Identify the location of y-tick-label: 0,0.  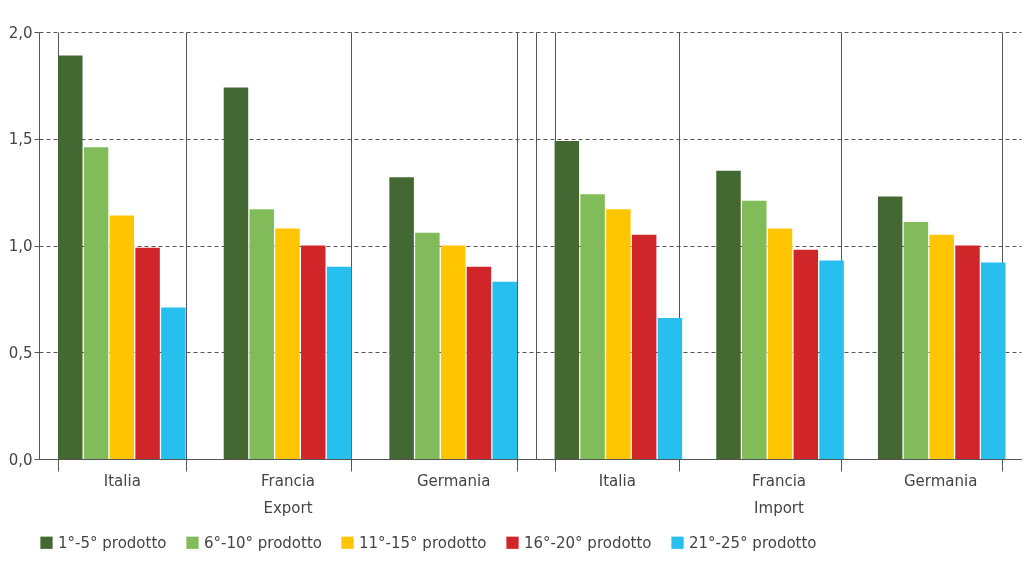
(20, 459).